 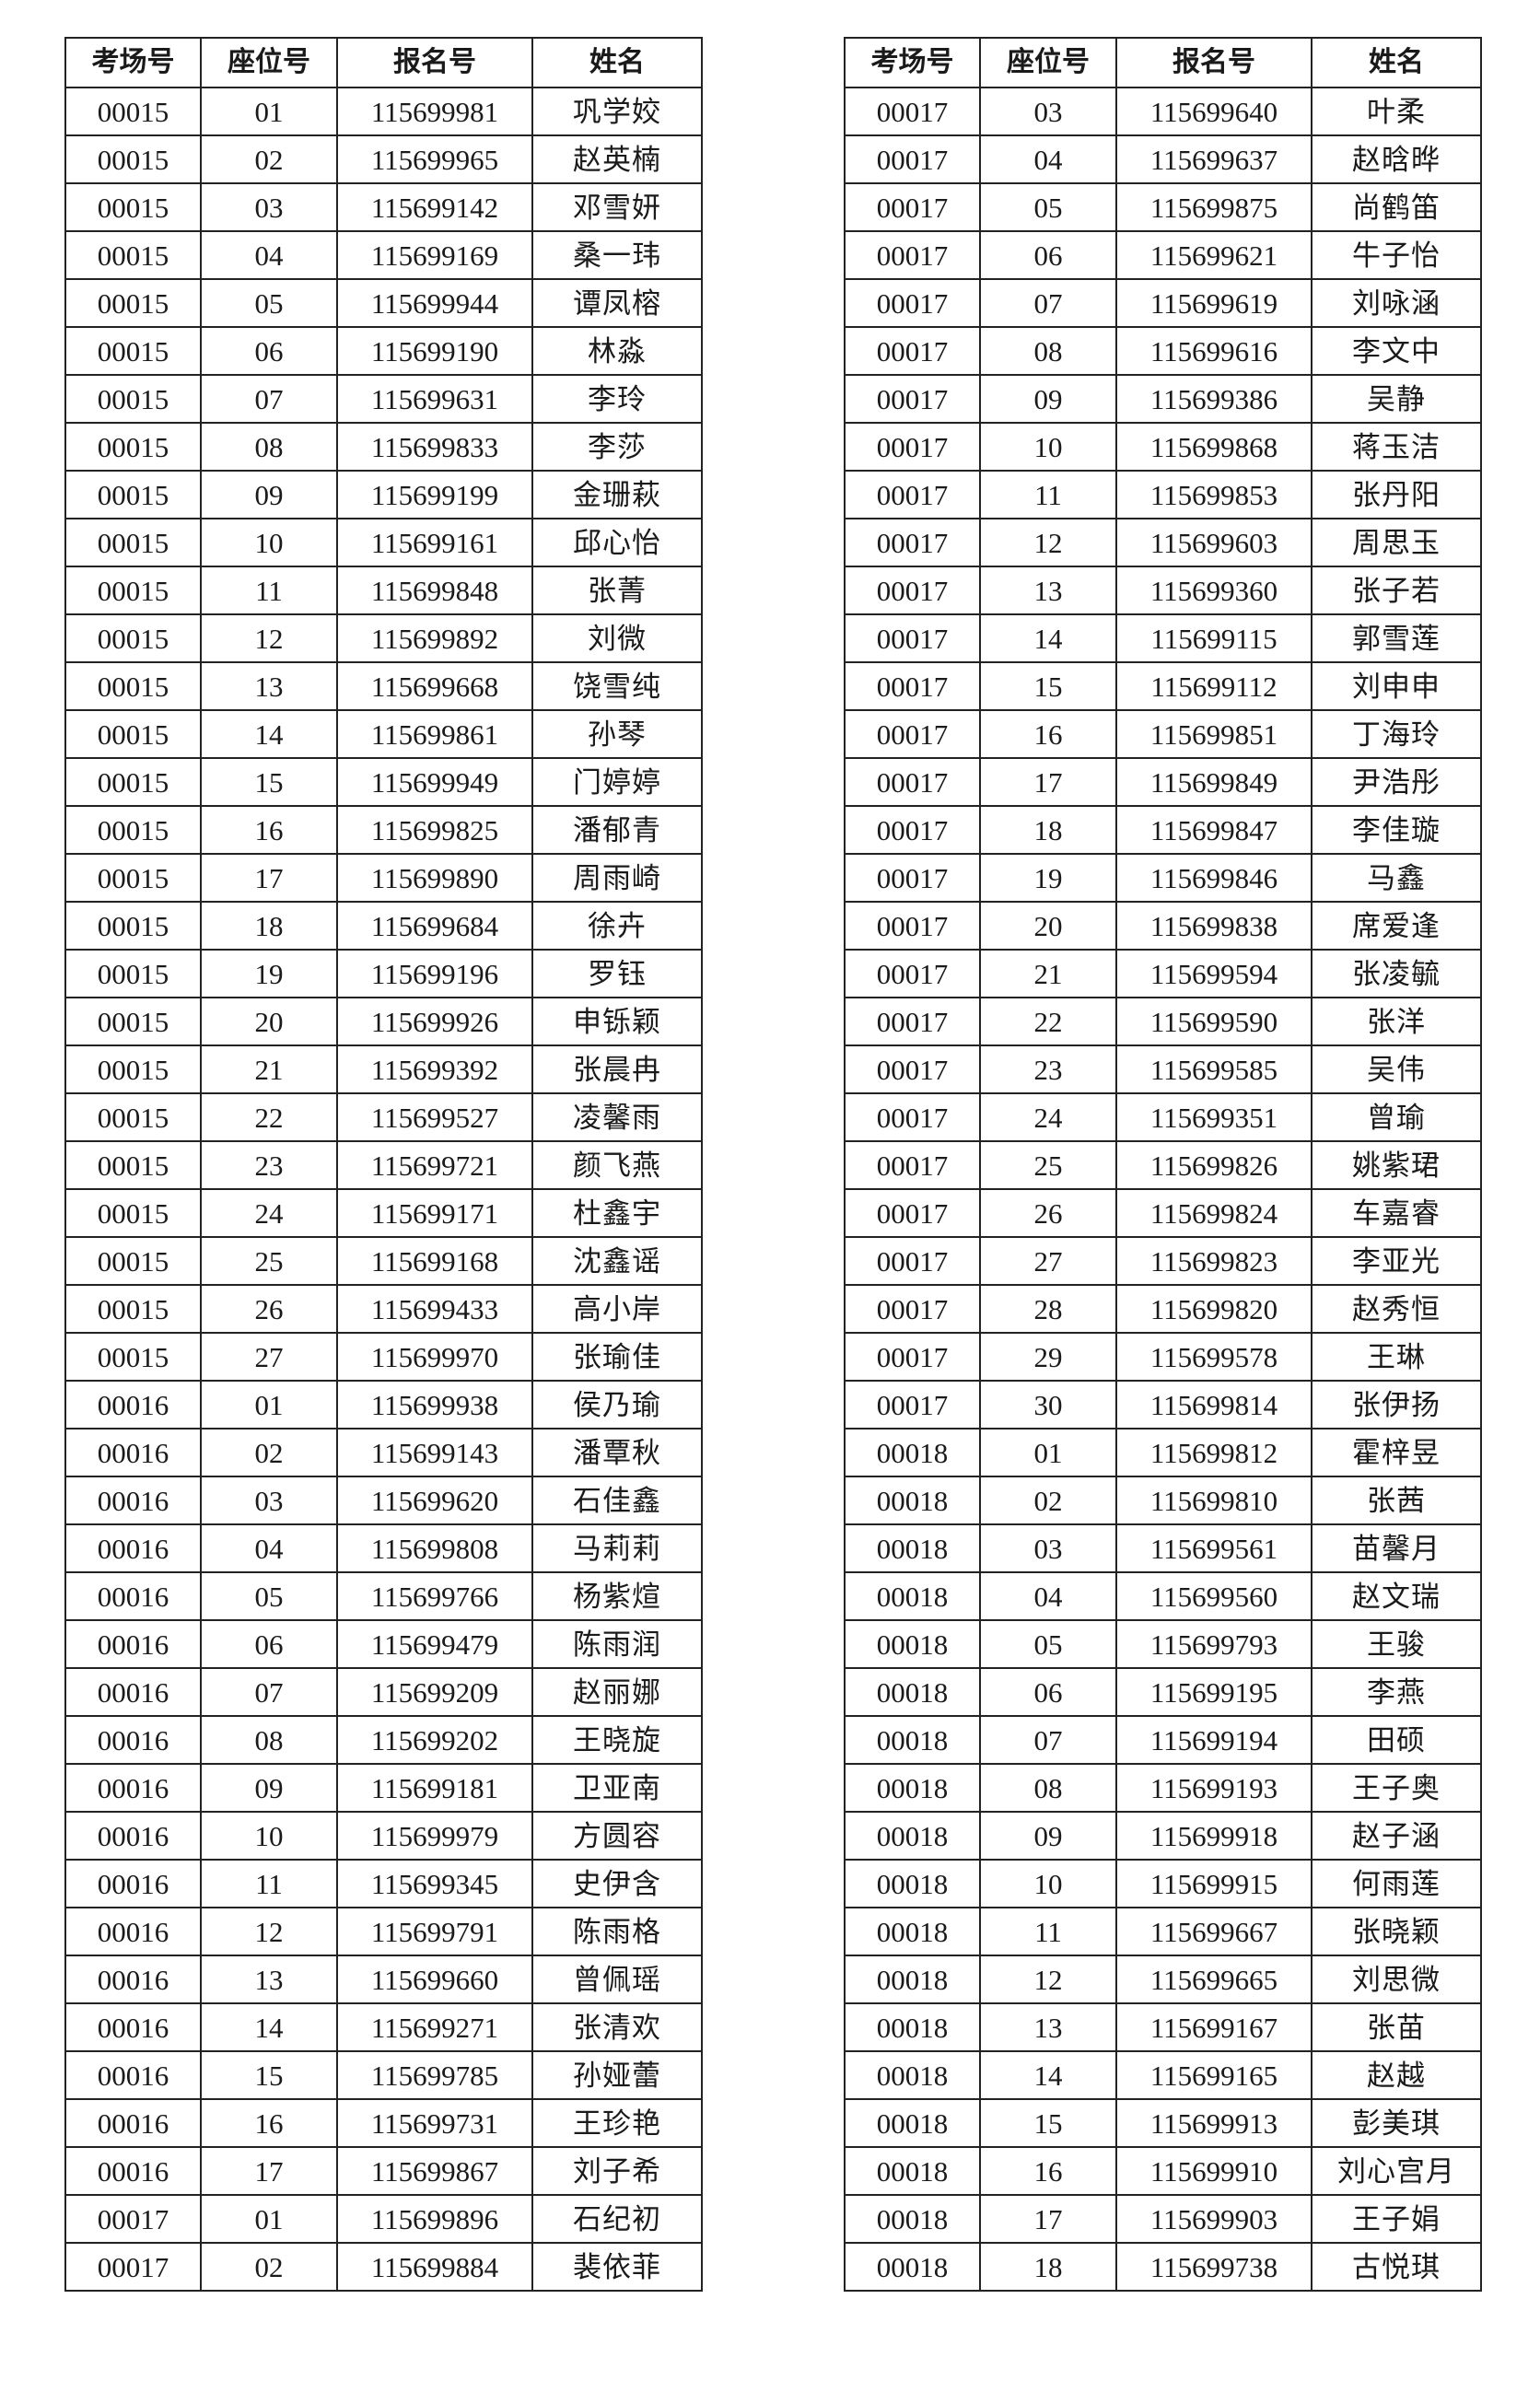 What do you see at coordinates (1396, 686) in the screenshot?
I see `name-cell: 刘申申` at bounding box center [1396, 686].